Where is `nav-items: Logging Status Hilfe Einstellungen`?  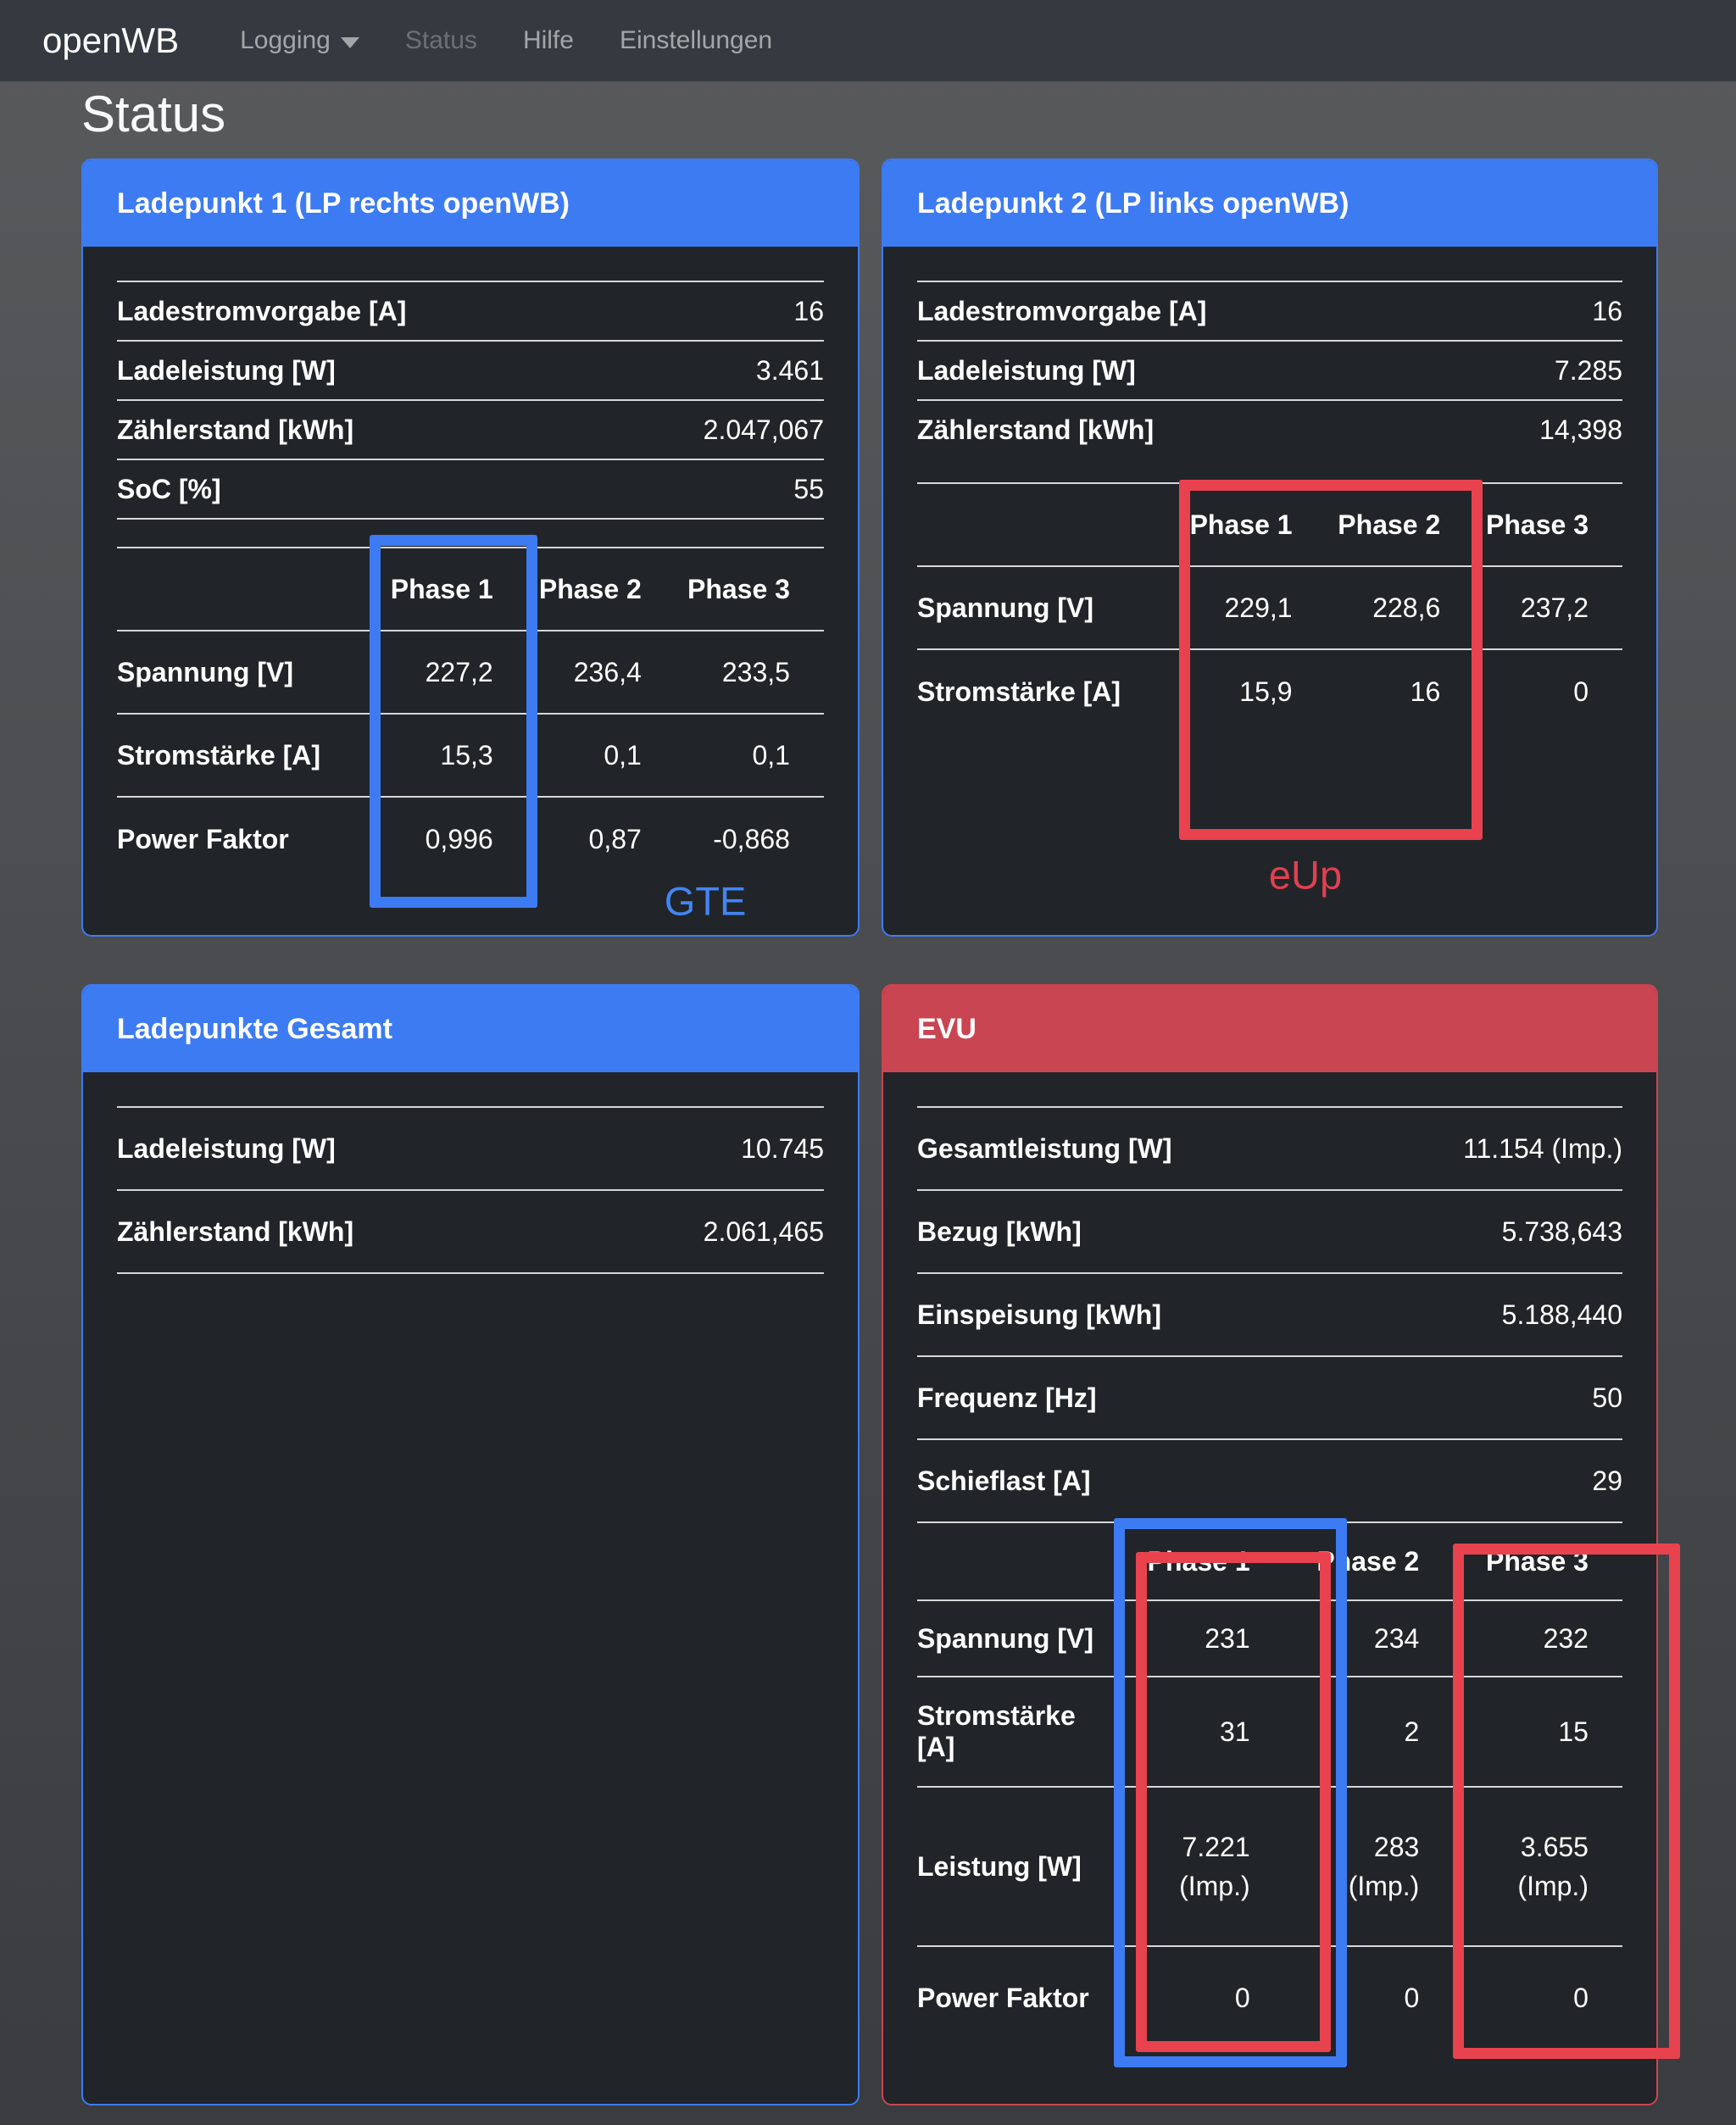
nav-items: Logging Status Hilfe Einstellungen is located at coordinates (506, 40).